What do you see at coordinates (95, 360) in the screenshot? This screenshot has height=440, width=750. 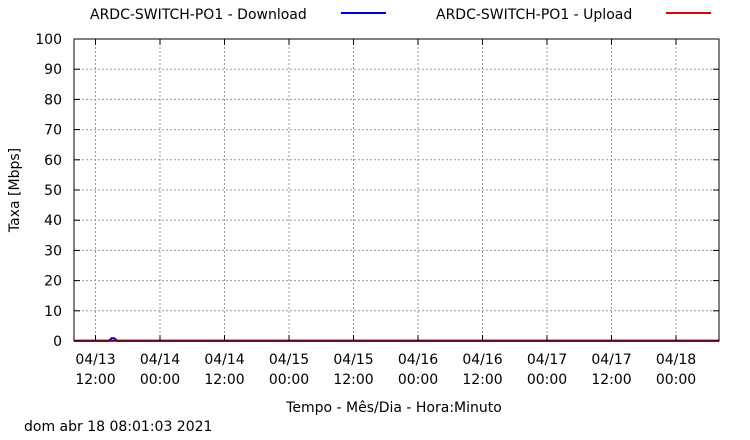 I see `x-tick-label-date: 04/13` at bounding box center [95, 360].